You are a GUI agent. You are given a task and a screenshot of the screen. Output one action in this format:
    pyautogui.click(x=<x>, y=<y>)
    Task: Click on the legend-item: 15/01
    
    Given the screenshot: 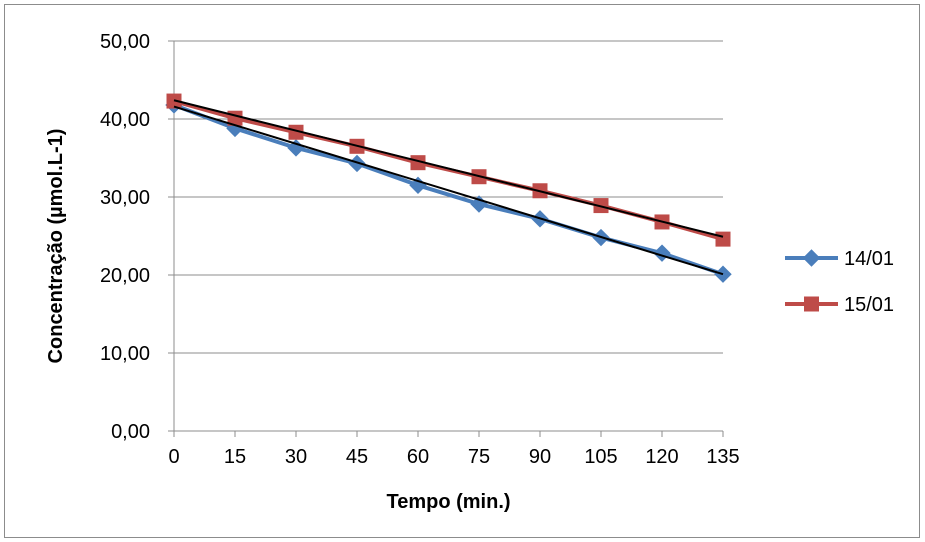 What is the action you would take?
    pyautogui.click(x=839, y=305)
    